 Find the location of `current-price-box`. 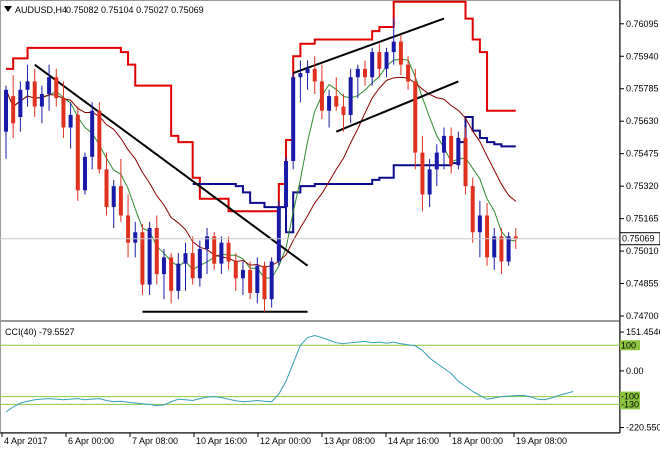

current-price-box is located at coordinates (639, 239).